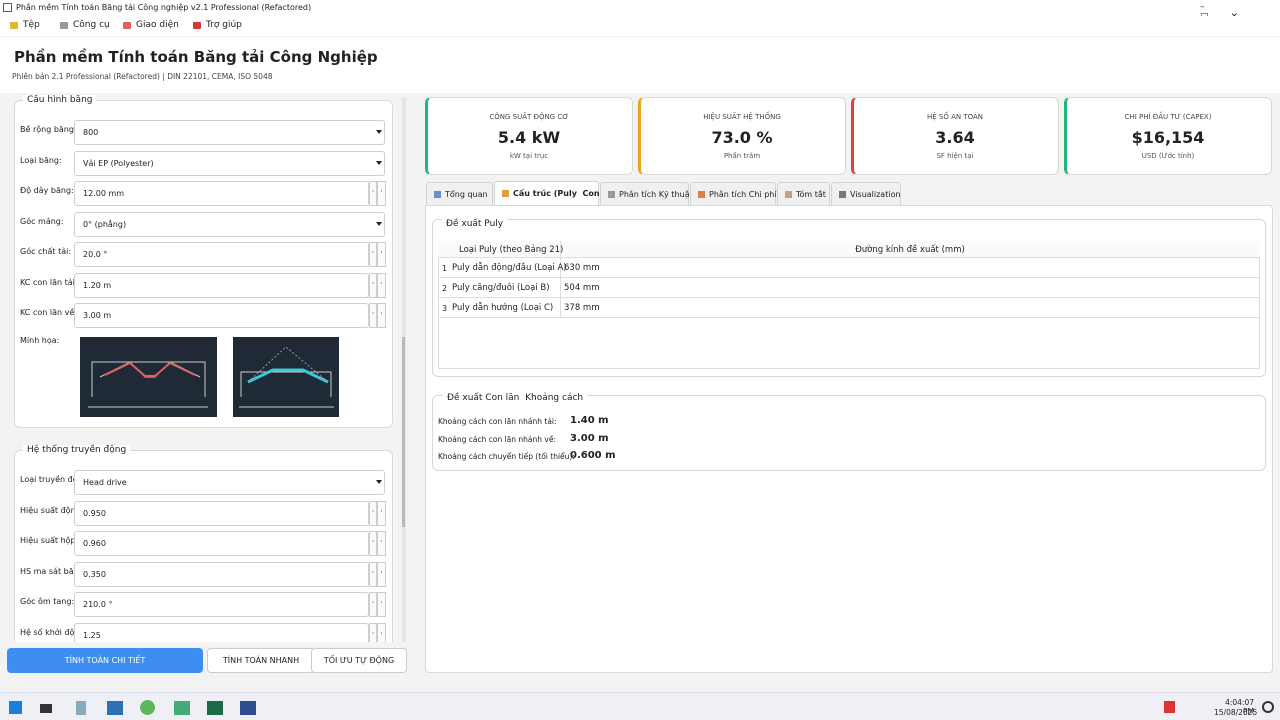 This screenshot has width=1280, height=720. I want to click on scrollbar, so click(404, 369).